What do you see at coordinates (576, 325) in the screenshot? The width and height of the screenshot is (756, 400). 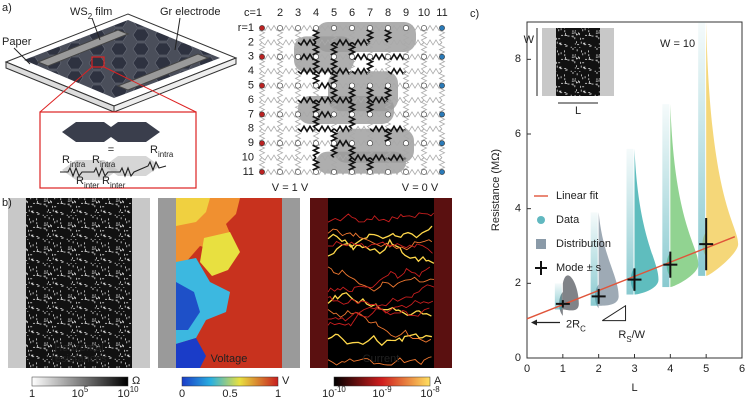 I see `annotation: 2RC` at bounding box center [576, 325].